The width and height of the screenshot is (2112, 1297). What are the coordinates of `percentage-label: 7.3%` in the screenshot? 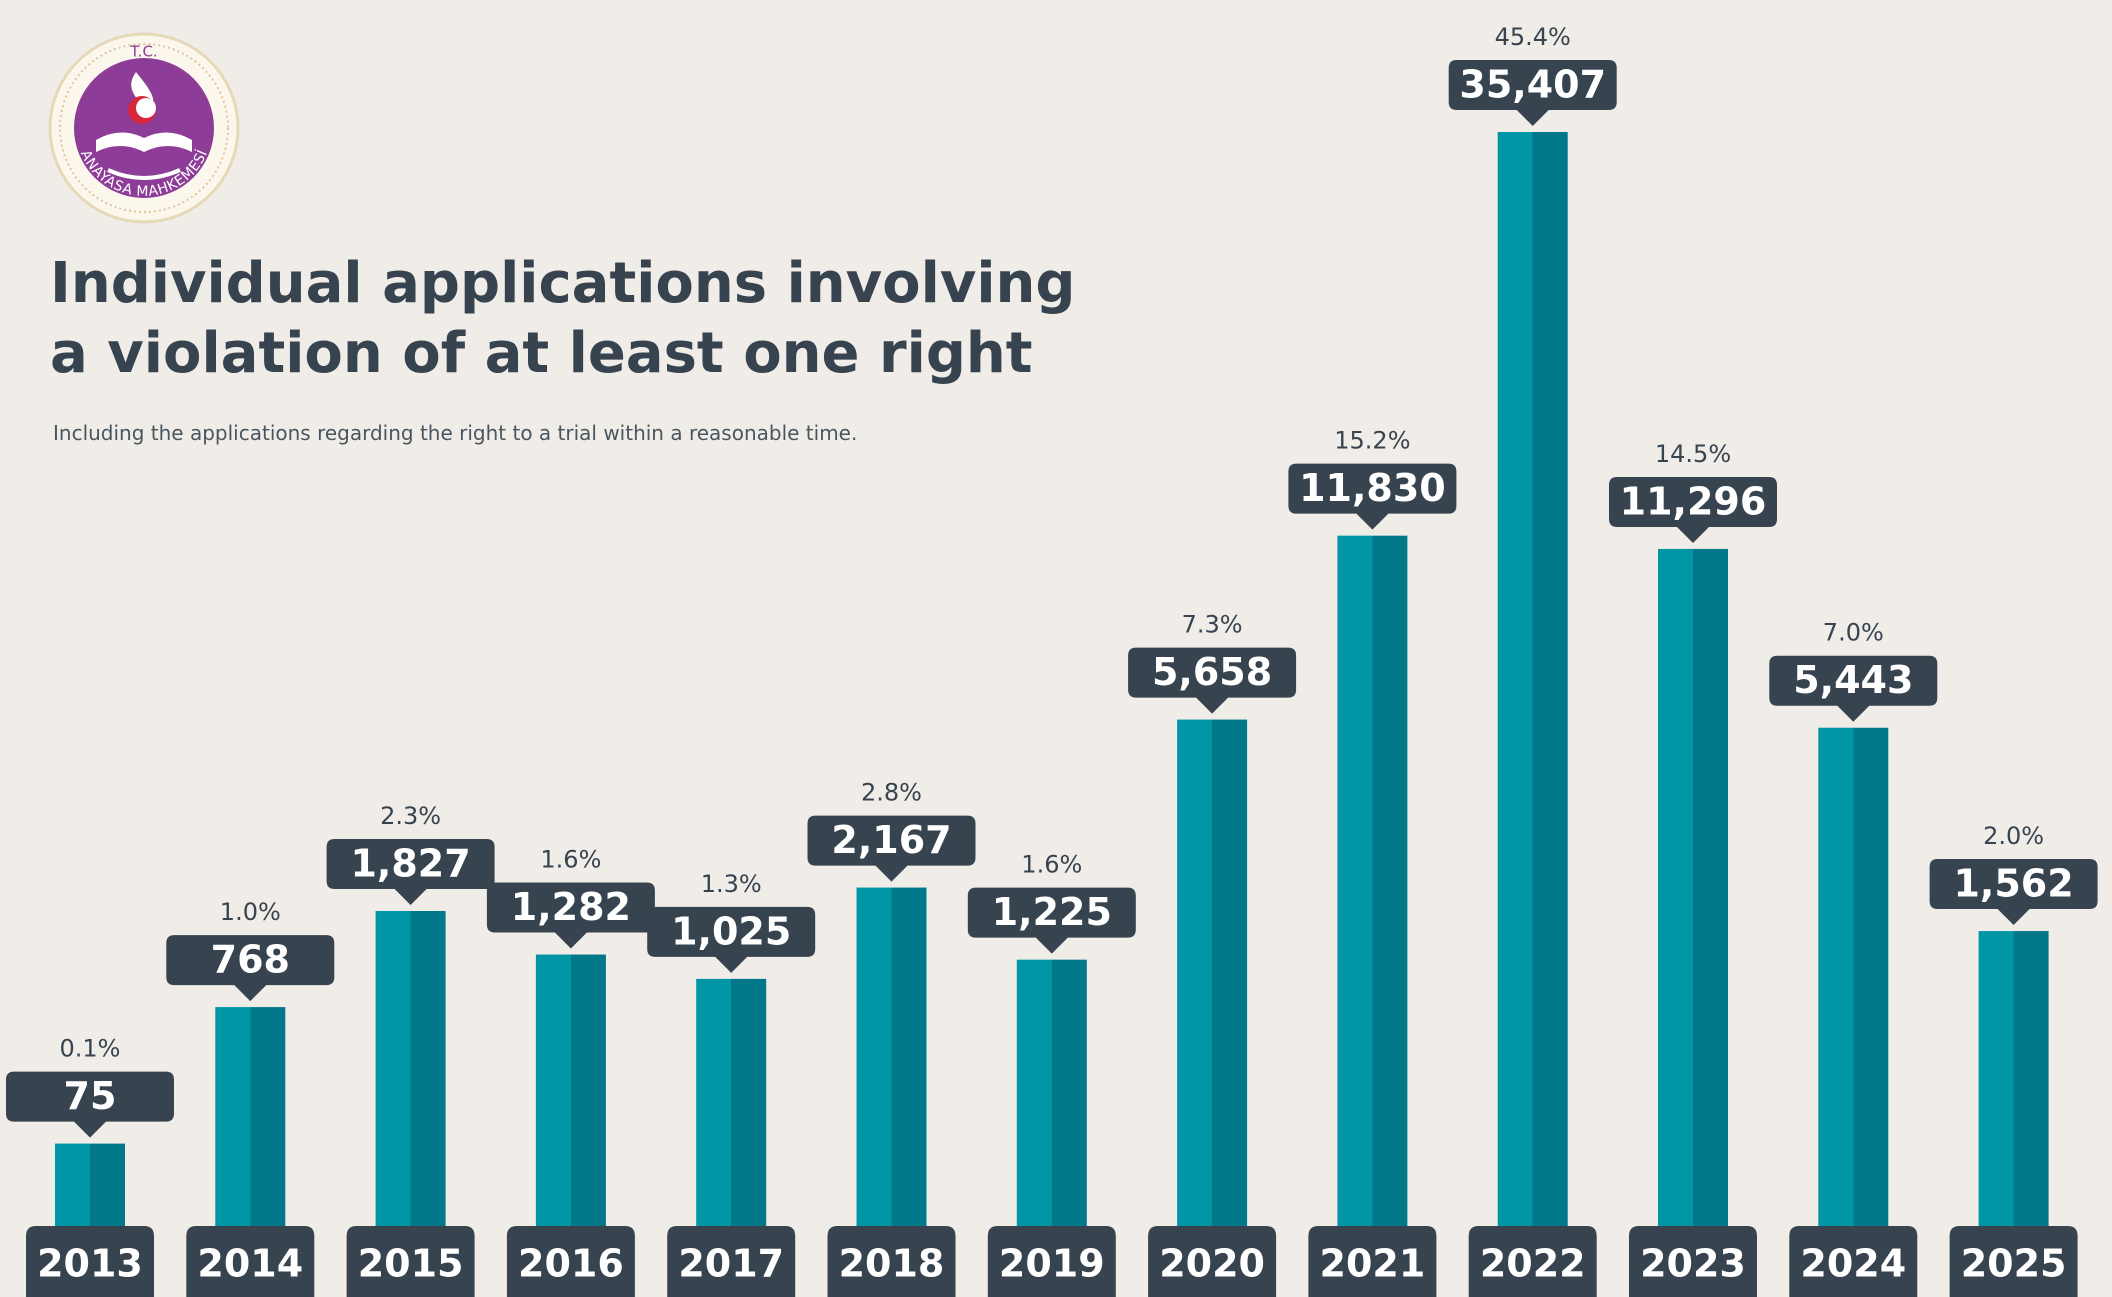 It's located at (1212, 625).